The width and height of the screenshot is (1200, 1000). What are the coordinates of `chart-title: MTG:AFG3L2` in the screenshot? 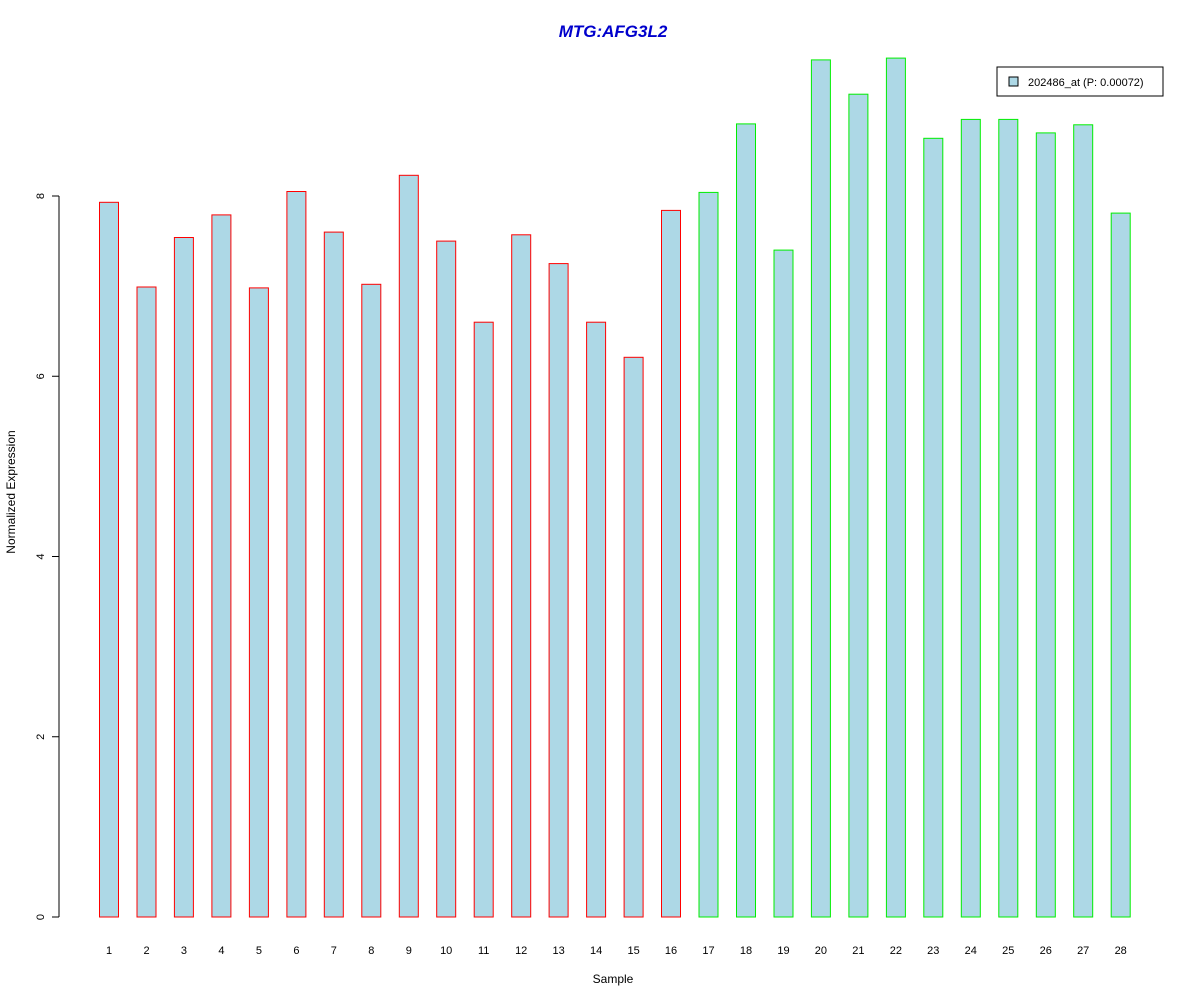 It's located at (613, 31).